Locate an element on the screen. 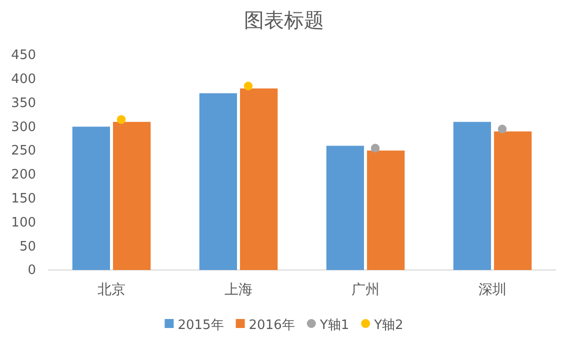 This screenshot has width=568, height=344. y-tick-label: 250 is located at coordinates (23, 151).